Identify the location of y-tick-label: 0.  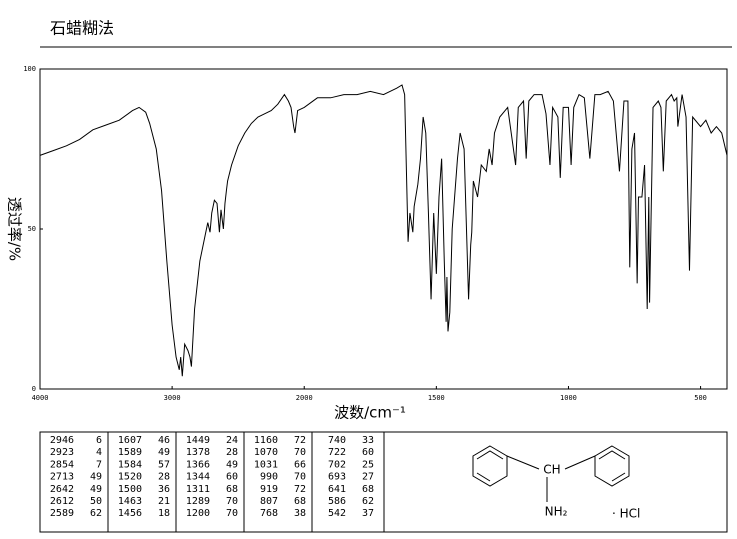
(34, 389).